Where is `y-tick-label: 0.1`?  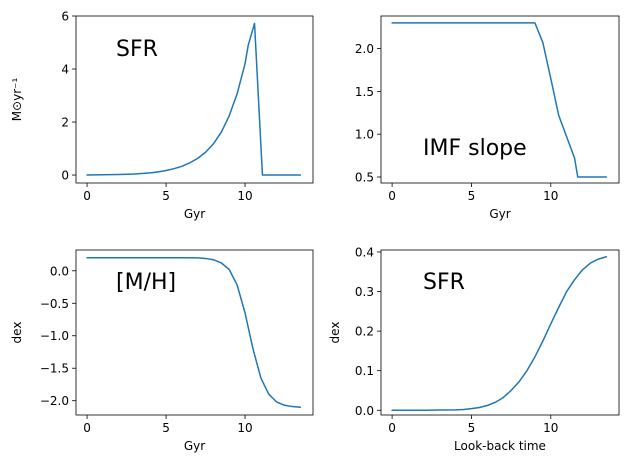
y-tick-label: 0.1 is located at coordinates (364, 371).